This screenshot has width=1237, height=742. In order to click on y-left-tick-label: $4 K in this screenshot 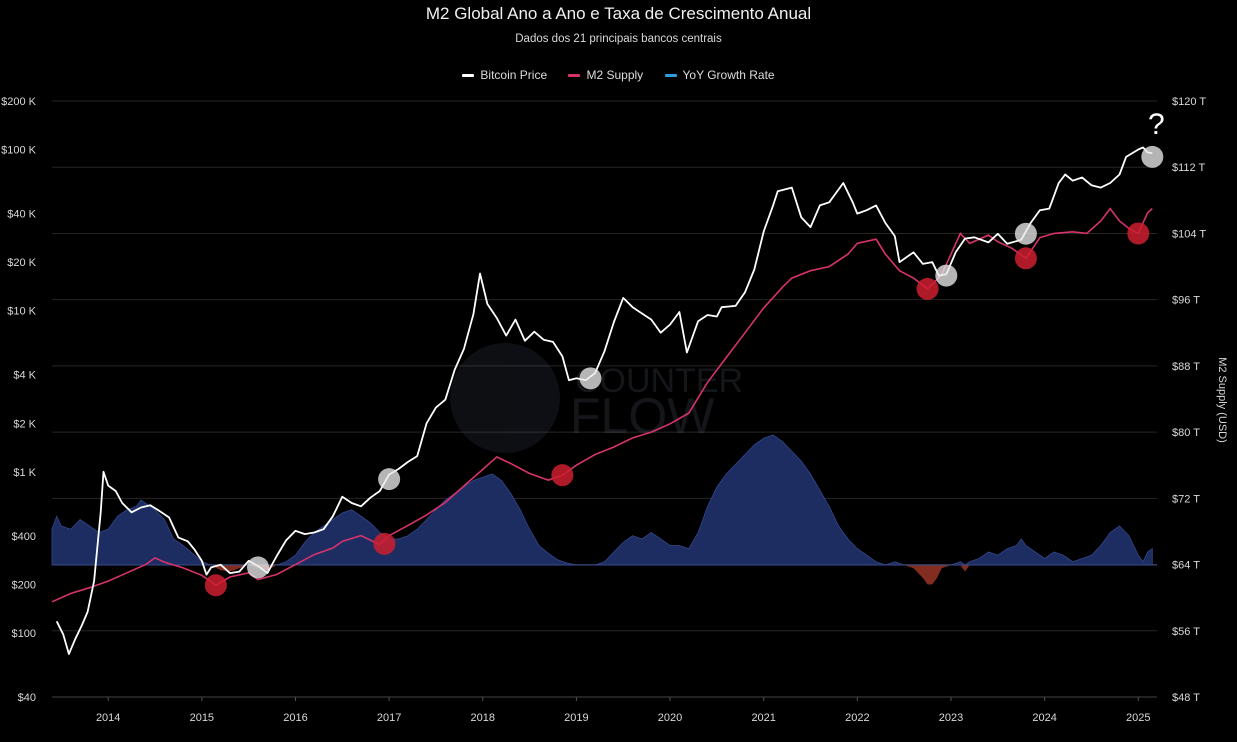, I will do `click(24, 376)`.